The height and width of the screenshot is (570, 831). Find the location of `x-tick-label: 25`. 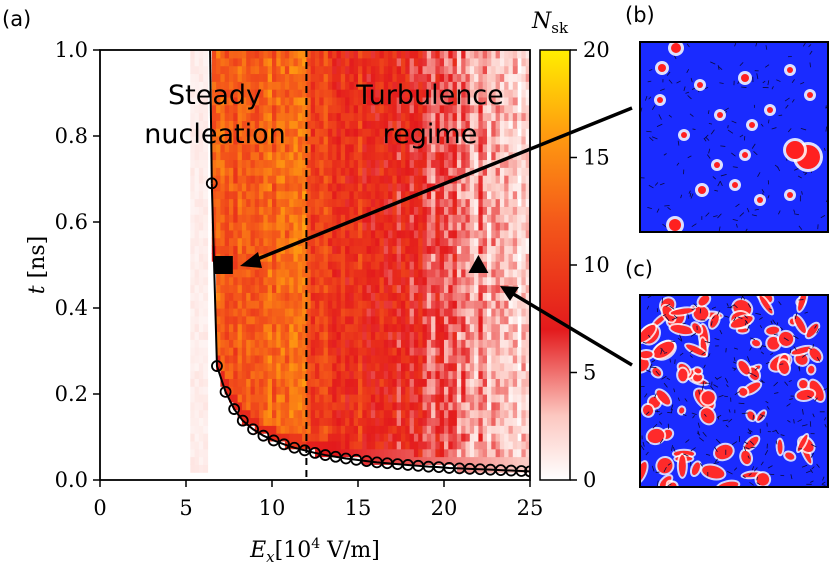

x-tick-label: 25 is located at coordinates (530, 508).